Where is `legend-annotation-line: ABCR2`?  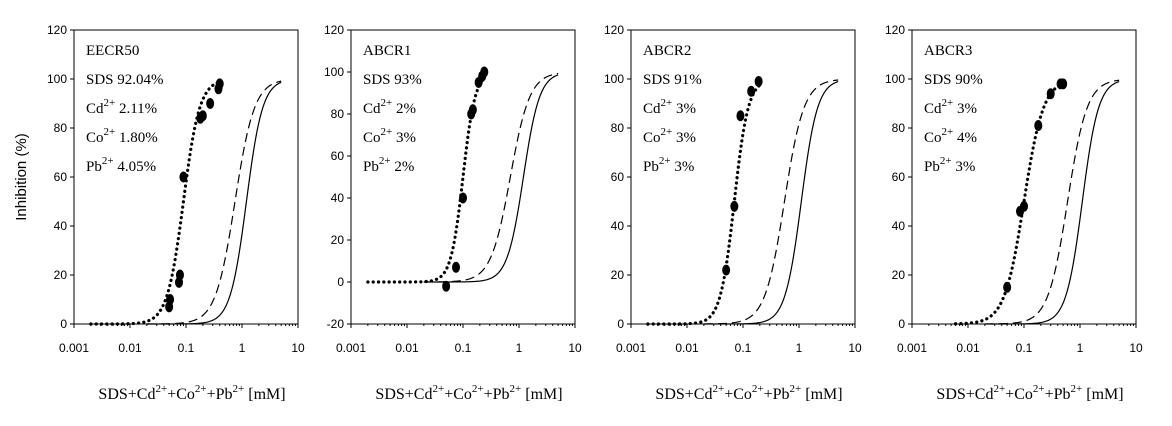 legend-annotation-line: ABCR2 is located at coordinates (667, 51).